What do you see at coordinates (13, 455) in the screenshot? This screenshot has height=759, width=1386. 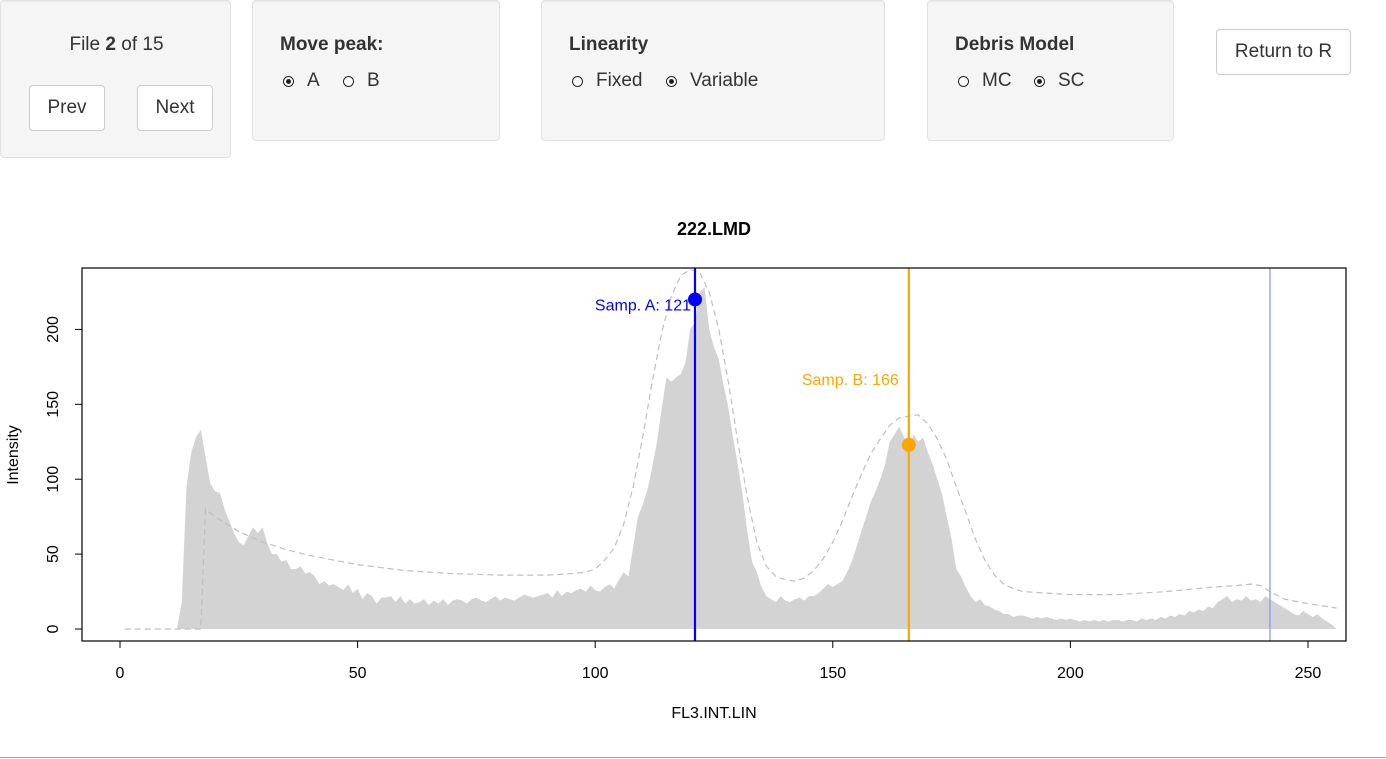 I see `y-axis-label: Intensity` at bounding box center [13, 455].